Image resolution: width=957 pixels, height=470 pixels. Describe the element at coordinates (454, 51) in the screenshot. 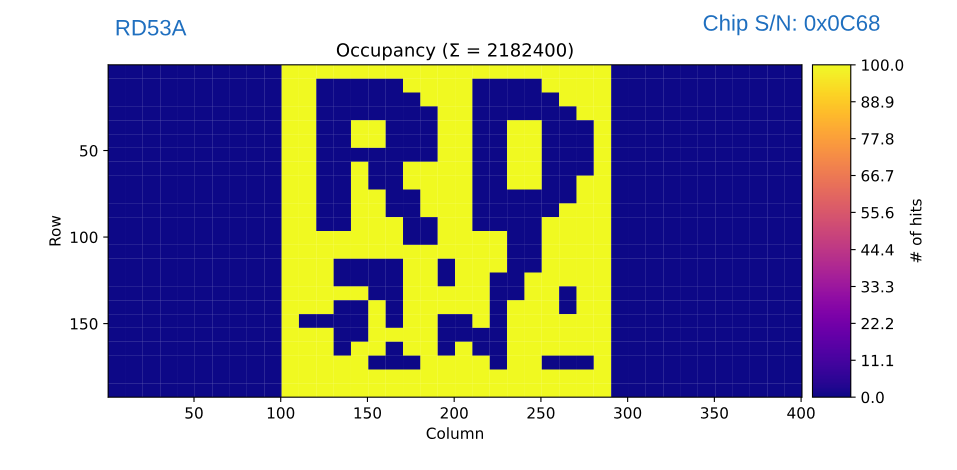

I see `chart-title: Occupancy (Σ = 2182400)` at that location.